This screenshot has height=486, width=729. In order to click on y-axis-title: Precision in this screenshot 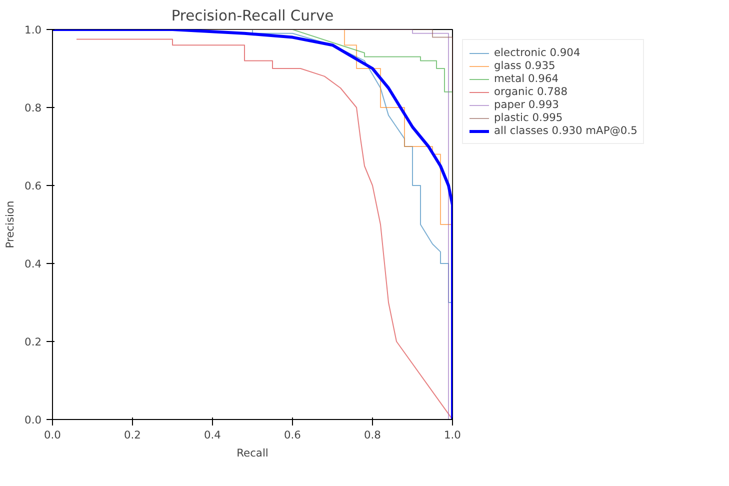, I will do `click(10, 224)`.